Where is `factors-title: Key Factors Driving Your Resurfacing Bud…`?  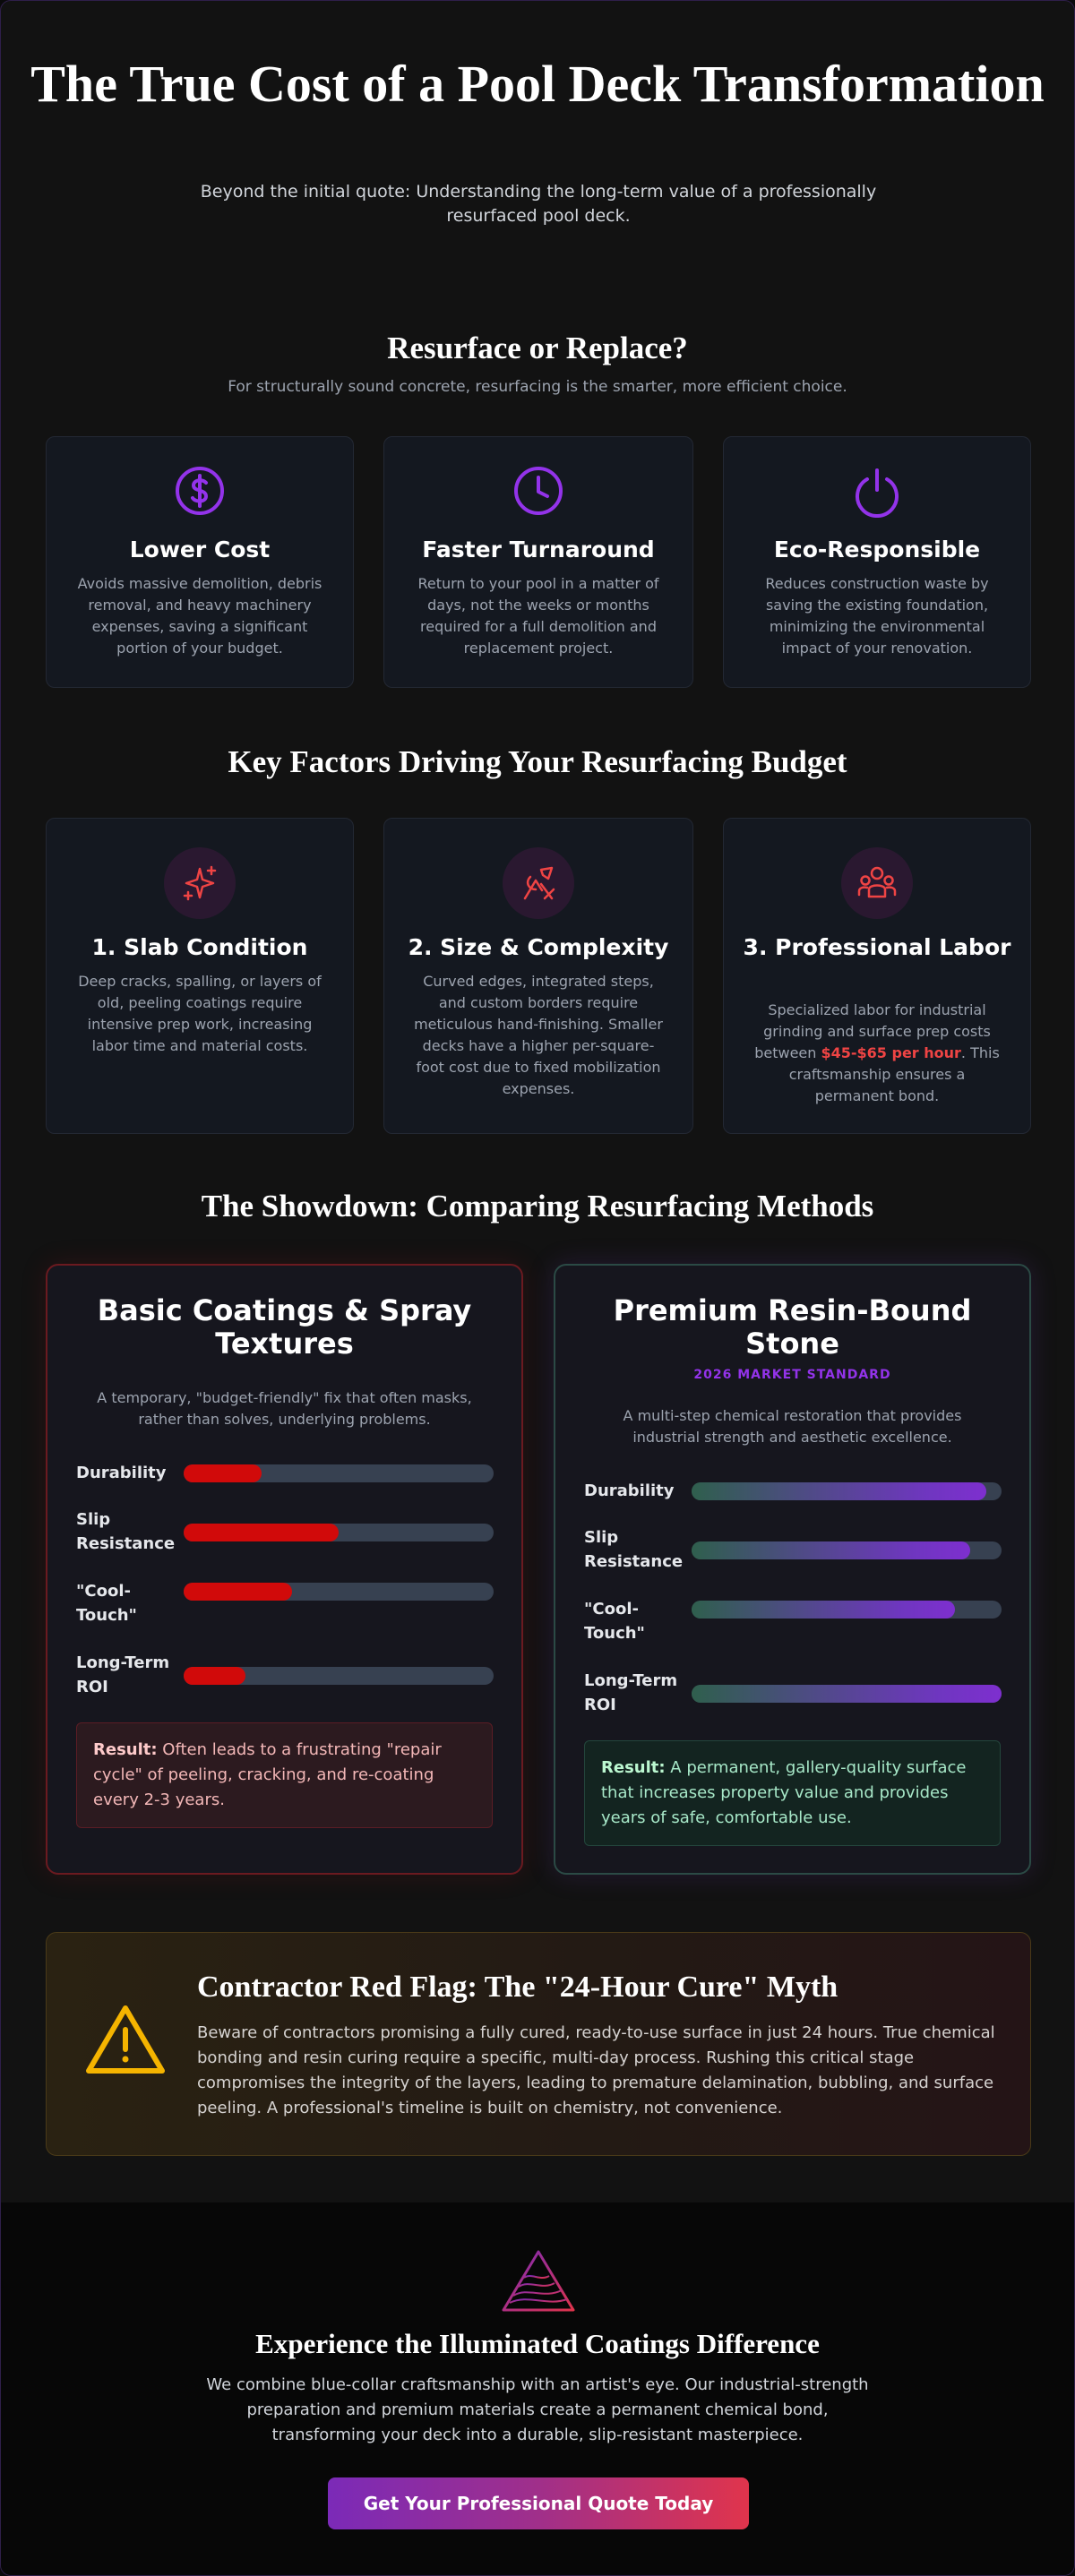
factors-title: Key Factors Driving Your Resurfacing Bud… is located at coordinates (537, 761).